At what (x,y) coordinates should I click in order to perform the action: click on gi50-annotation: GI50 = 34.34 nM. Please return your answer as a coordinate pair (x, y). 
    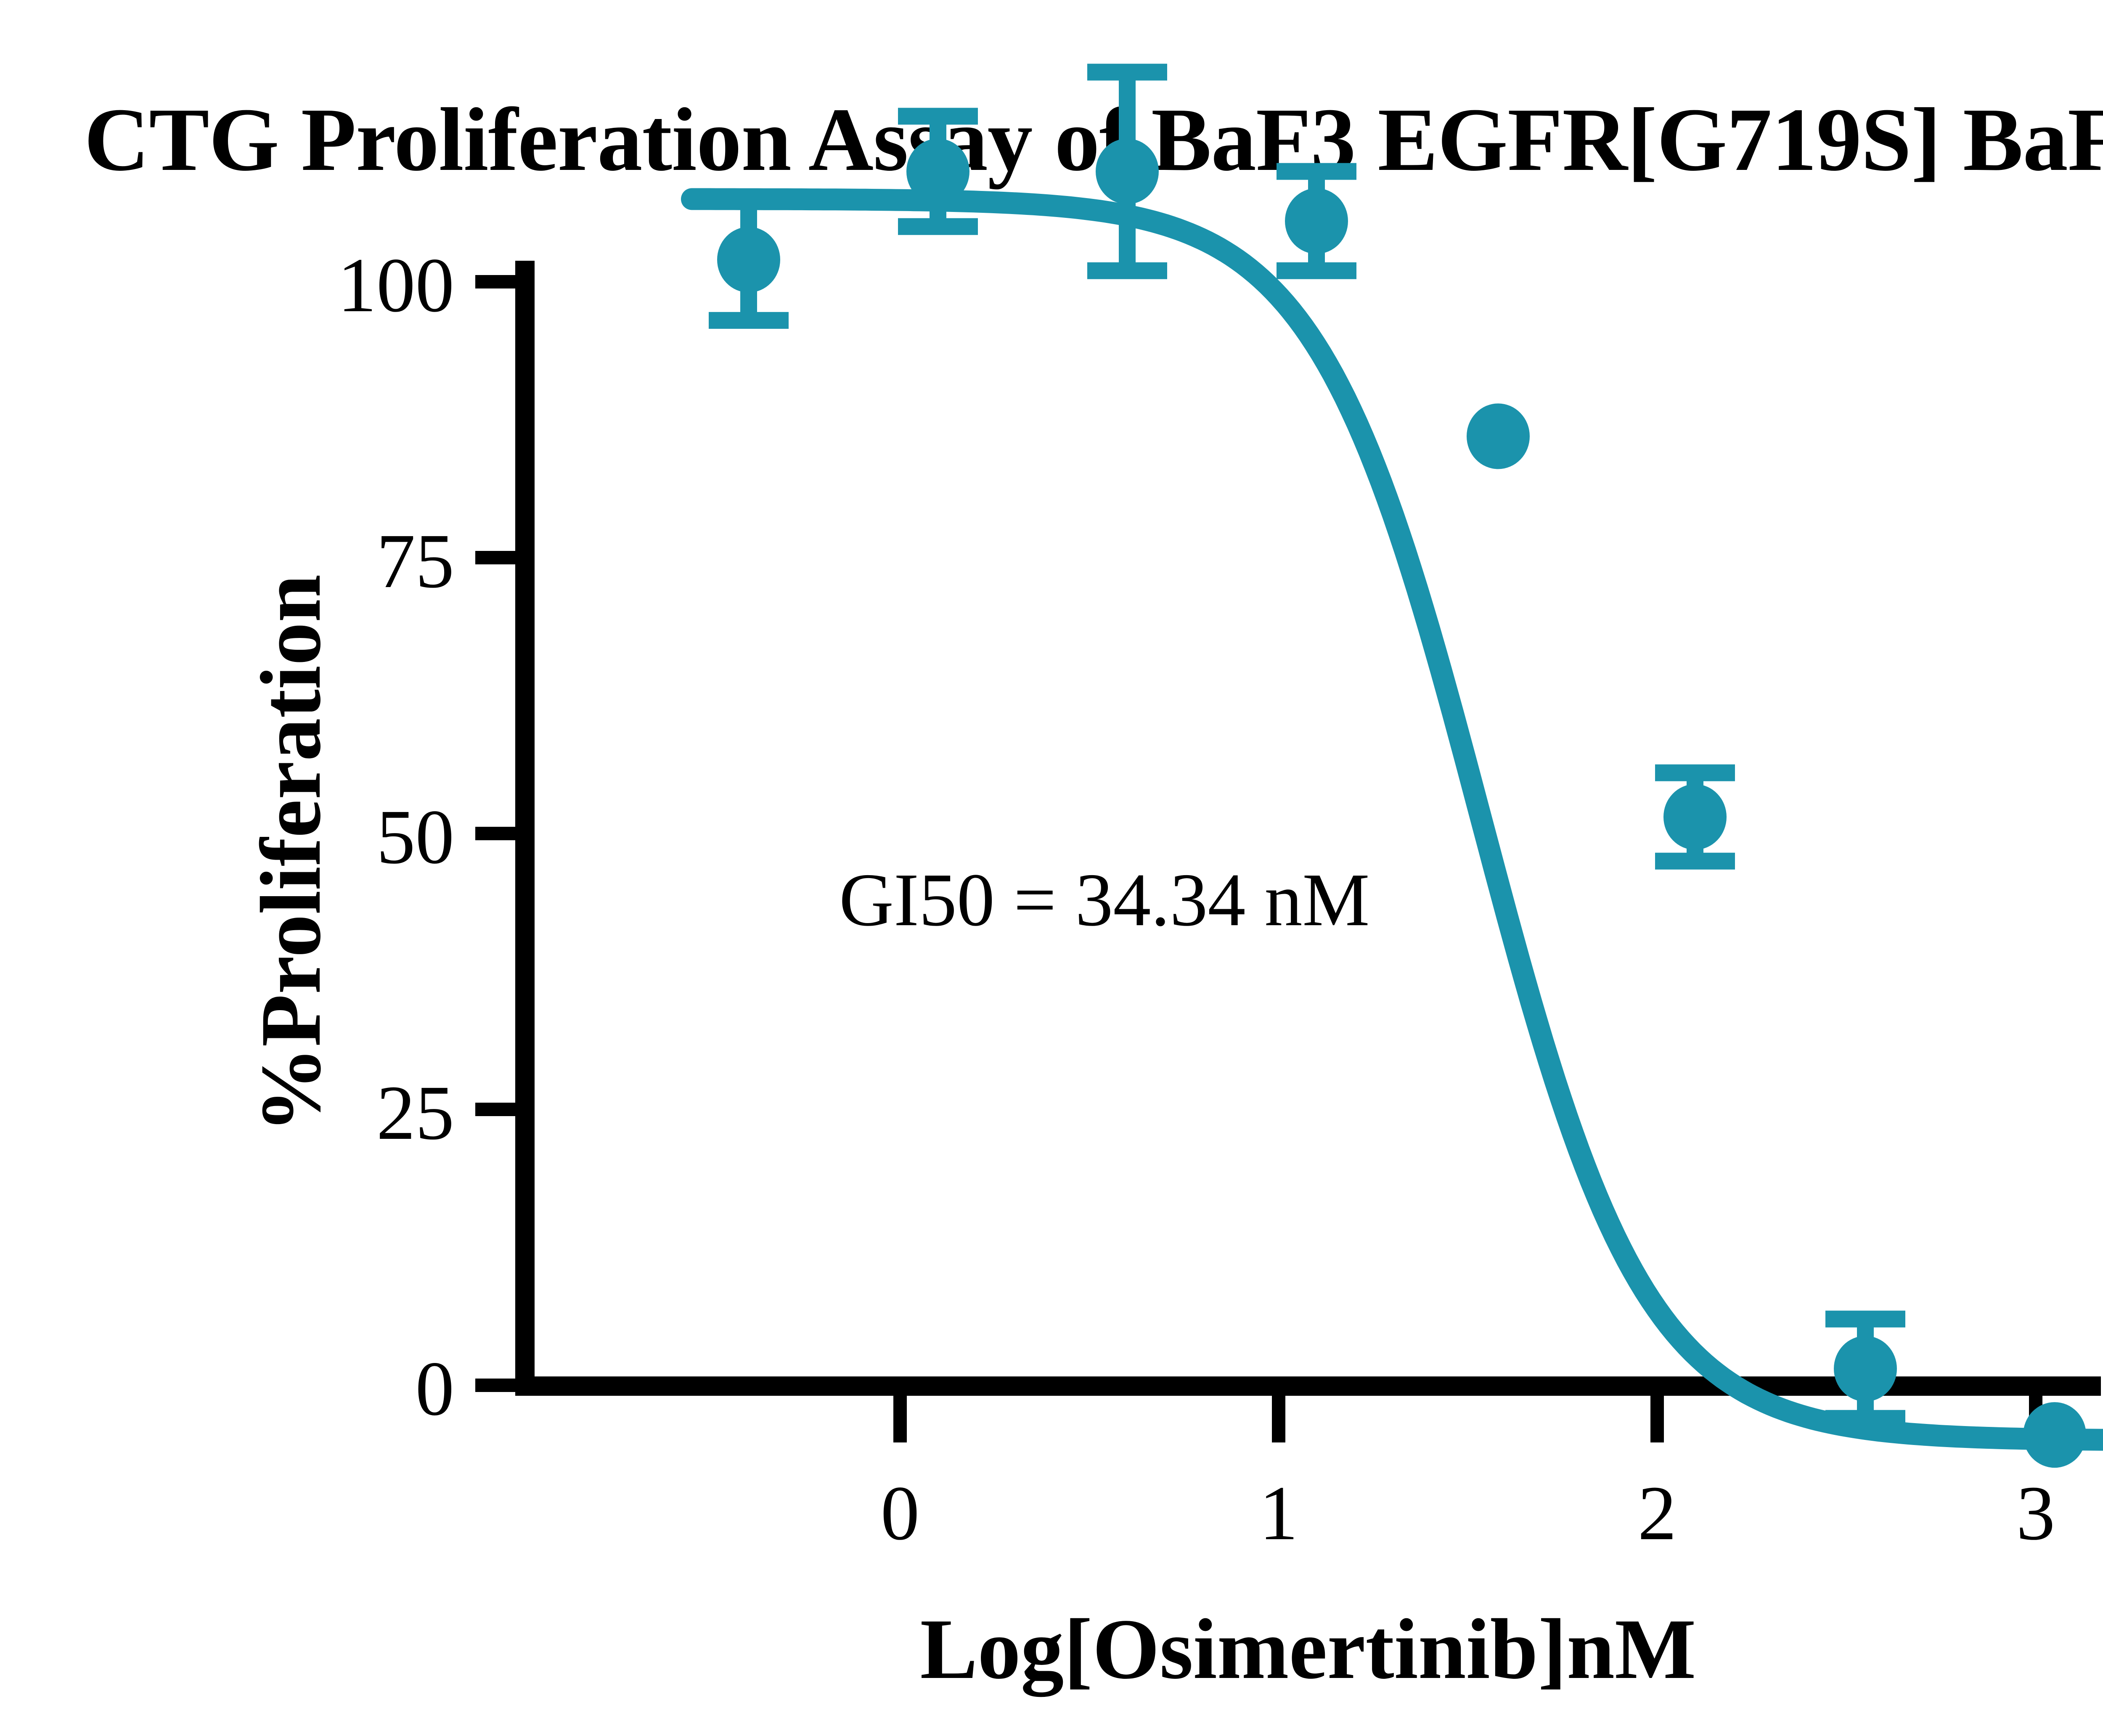
    Looking at the image, I should click on (1104, 900).